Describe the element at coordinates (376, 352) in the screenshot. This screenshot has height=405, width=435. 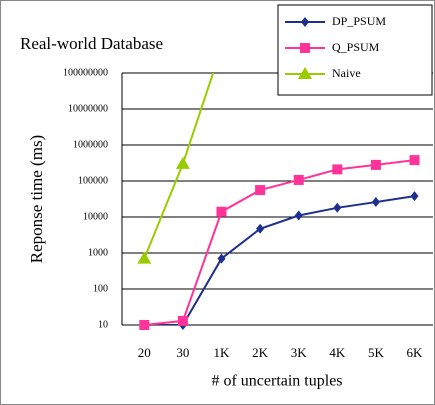
I see `x-tick-label: 5K` at that location.